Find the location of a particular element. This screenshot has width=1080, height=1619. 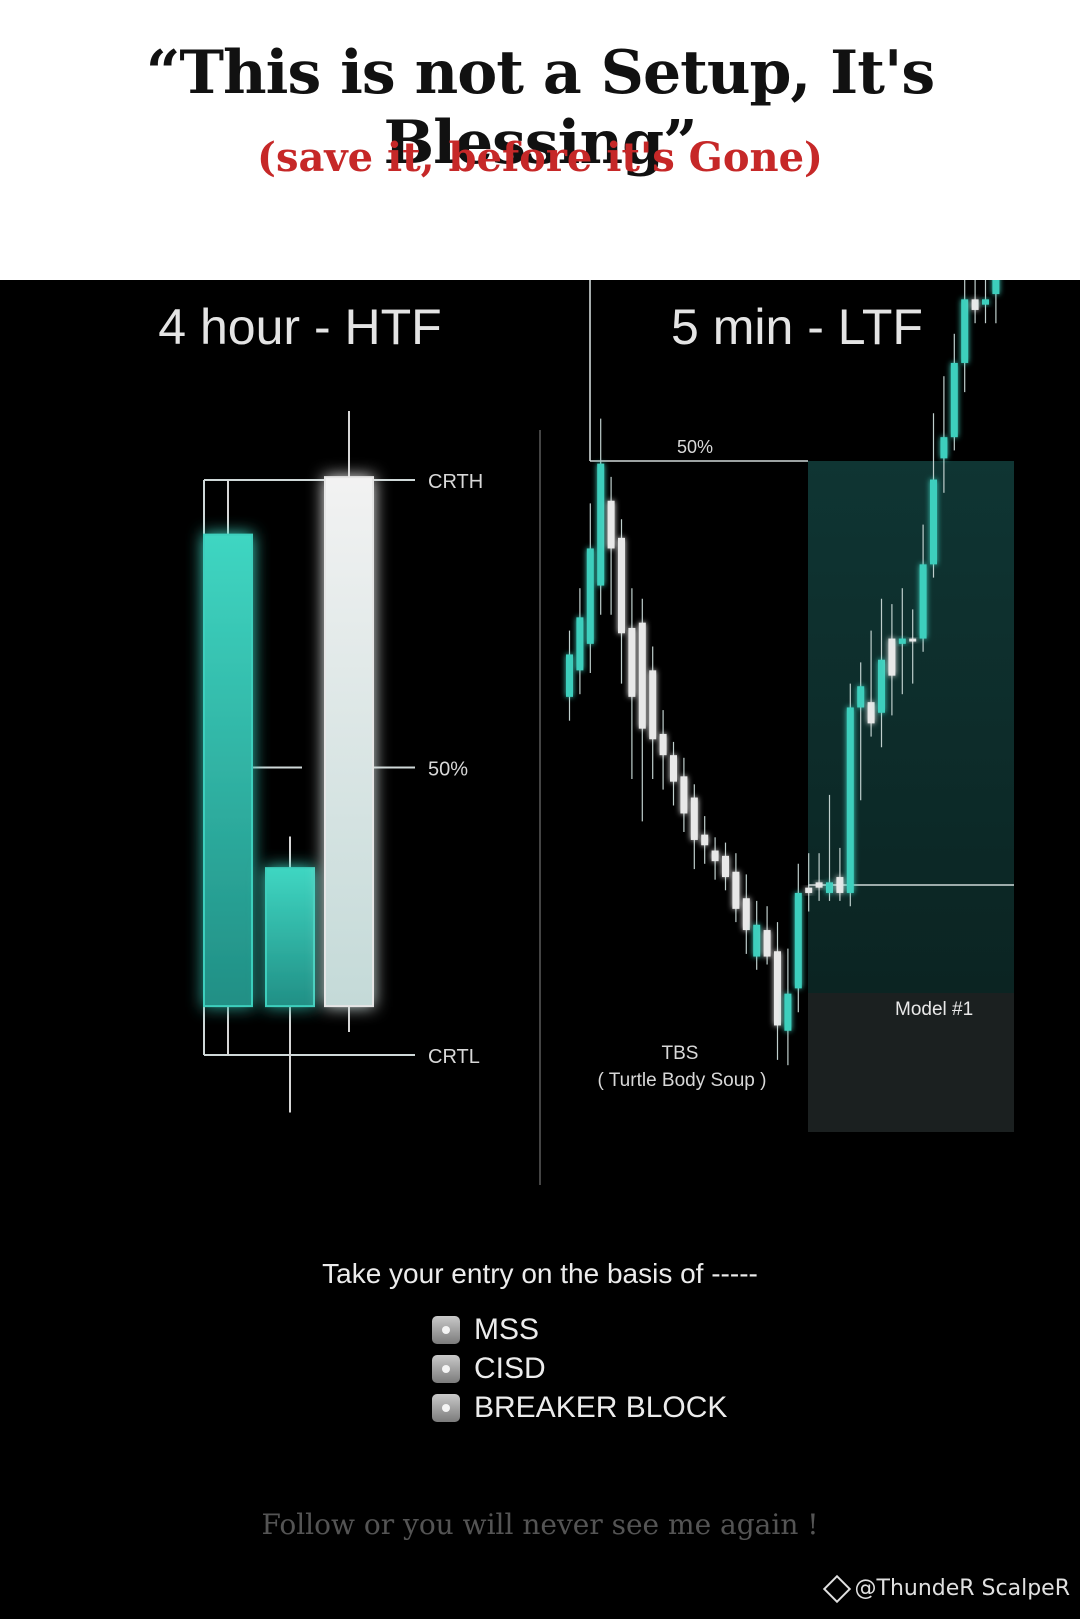

logo-icon is located at coordinates (836, 1588).